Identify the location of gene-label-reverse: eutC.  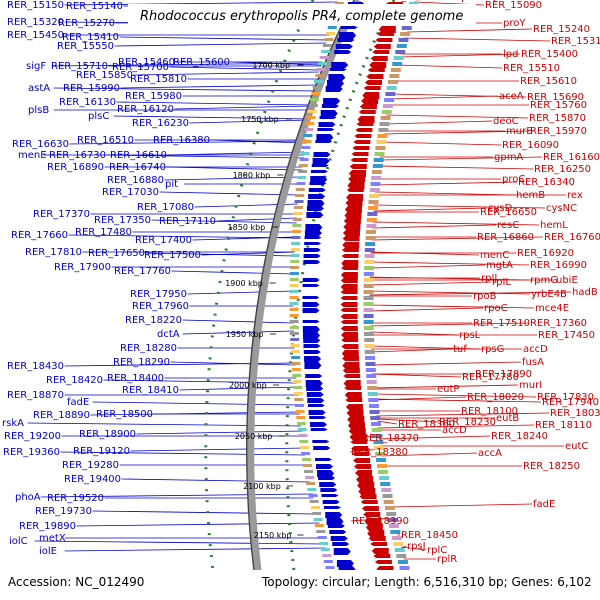
(576, 446).